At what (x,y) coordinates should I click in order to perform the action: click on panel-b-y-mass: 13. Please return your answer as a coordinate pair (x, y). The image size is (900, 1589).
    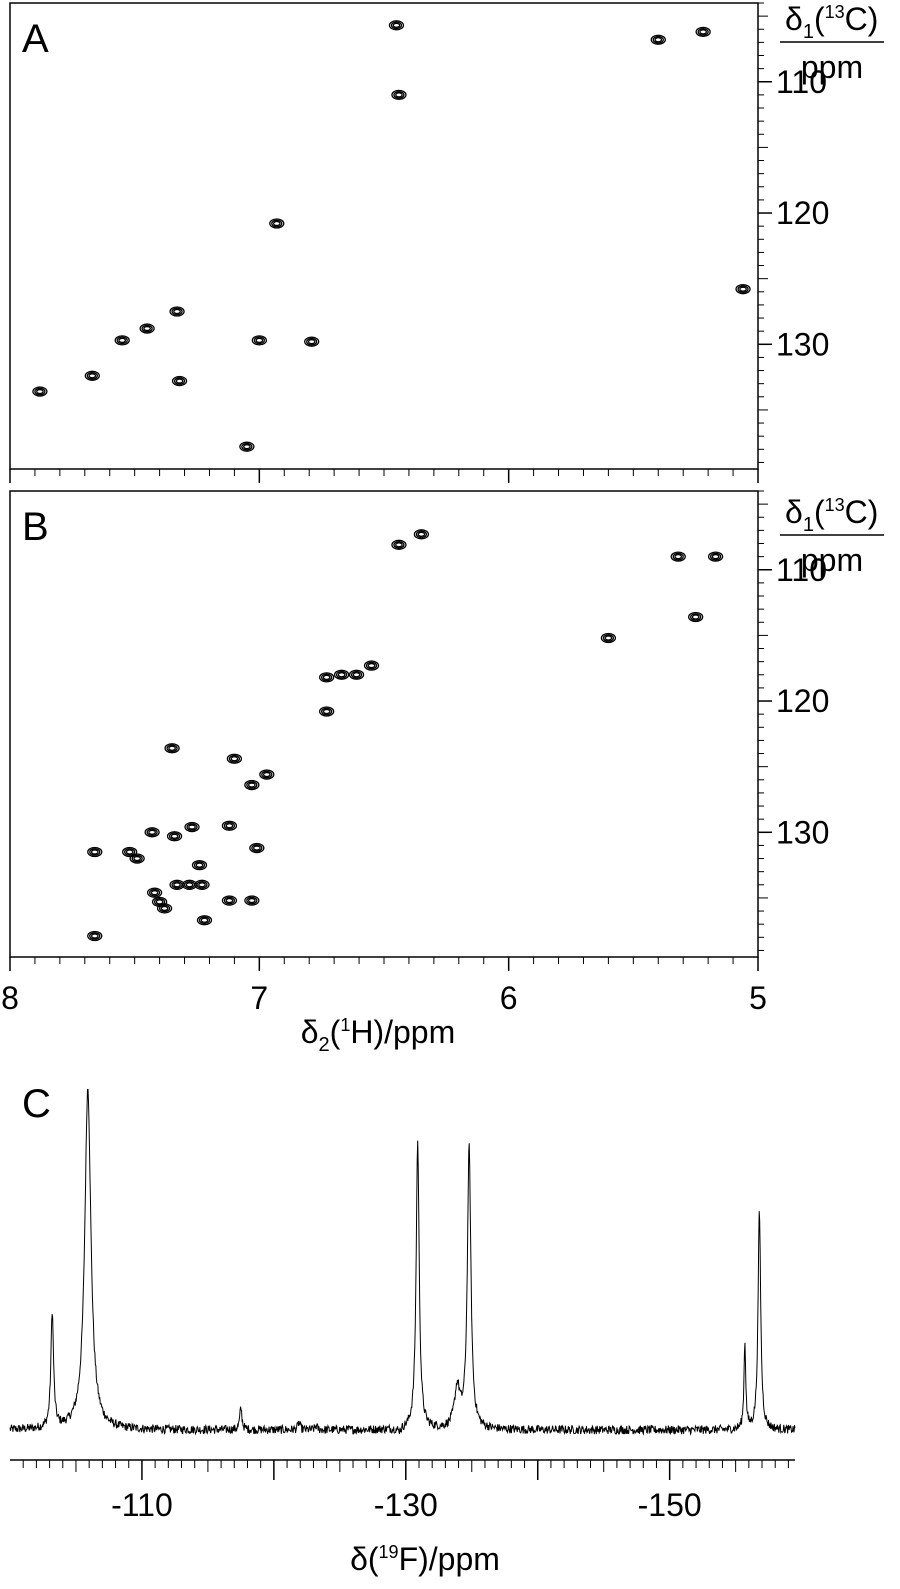
    Looking at the image, I should click on (835, 505).